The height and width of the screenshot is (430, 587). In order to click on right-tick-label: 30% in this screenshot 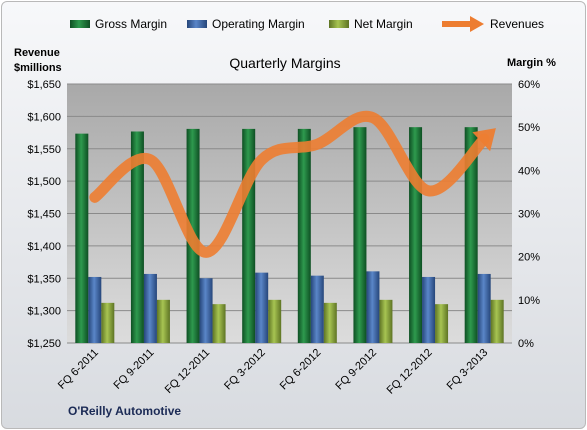, I will do `click(529, 215)`.